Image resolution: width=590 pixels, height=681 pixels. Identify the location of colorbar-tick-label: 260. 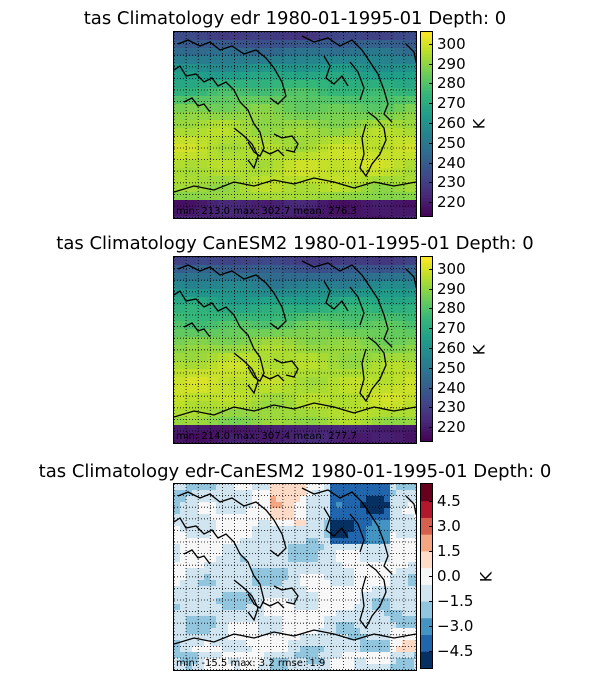
(451, 348).